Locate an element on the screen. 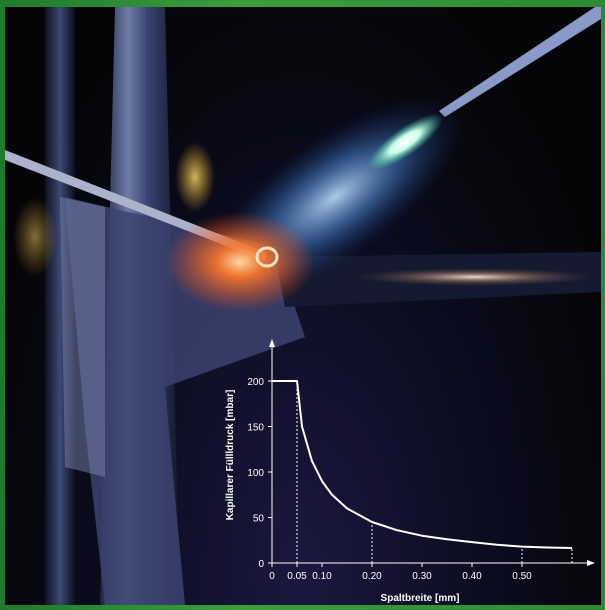 This screenshot has width=605, height=610. y-axis-arrow is located at coordinates (272, 343).